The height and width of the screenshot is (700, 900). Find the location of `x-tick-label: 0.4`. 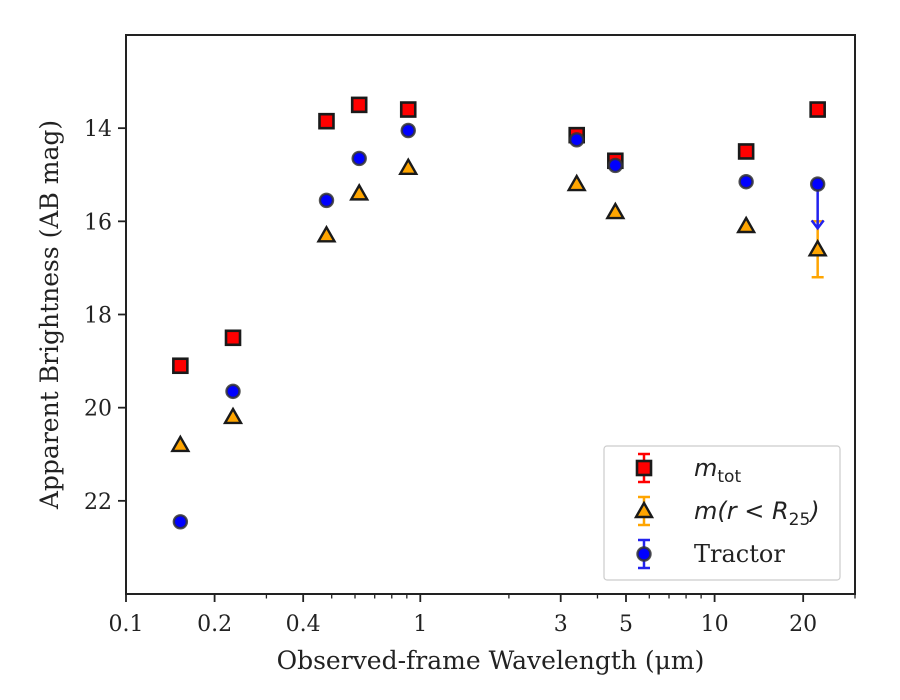

x-tick-label: 0.4 is located at coordinates (303, 624).